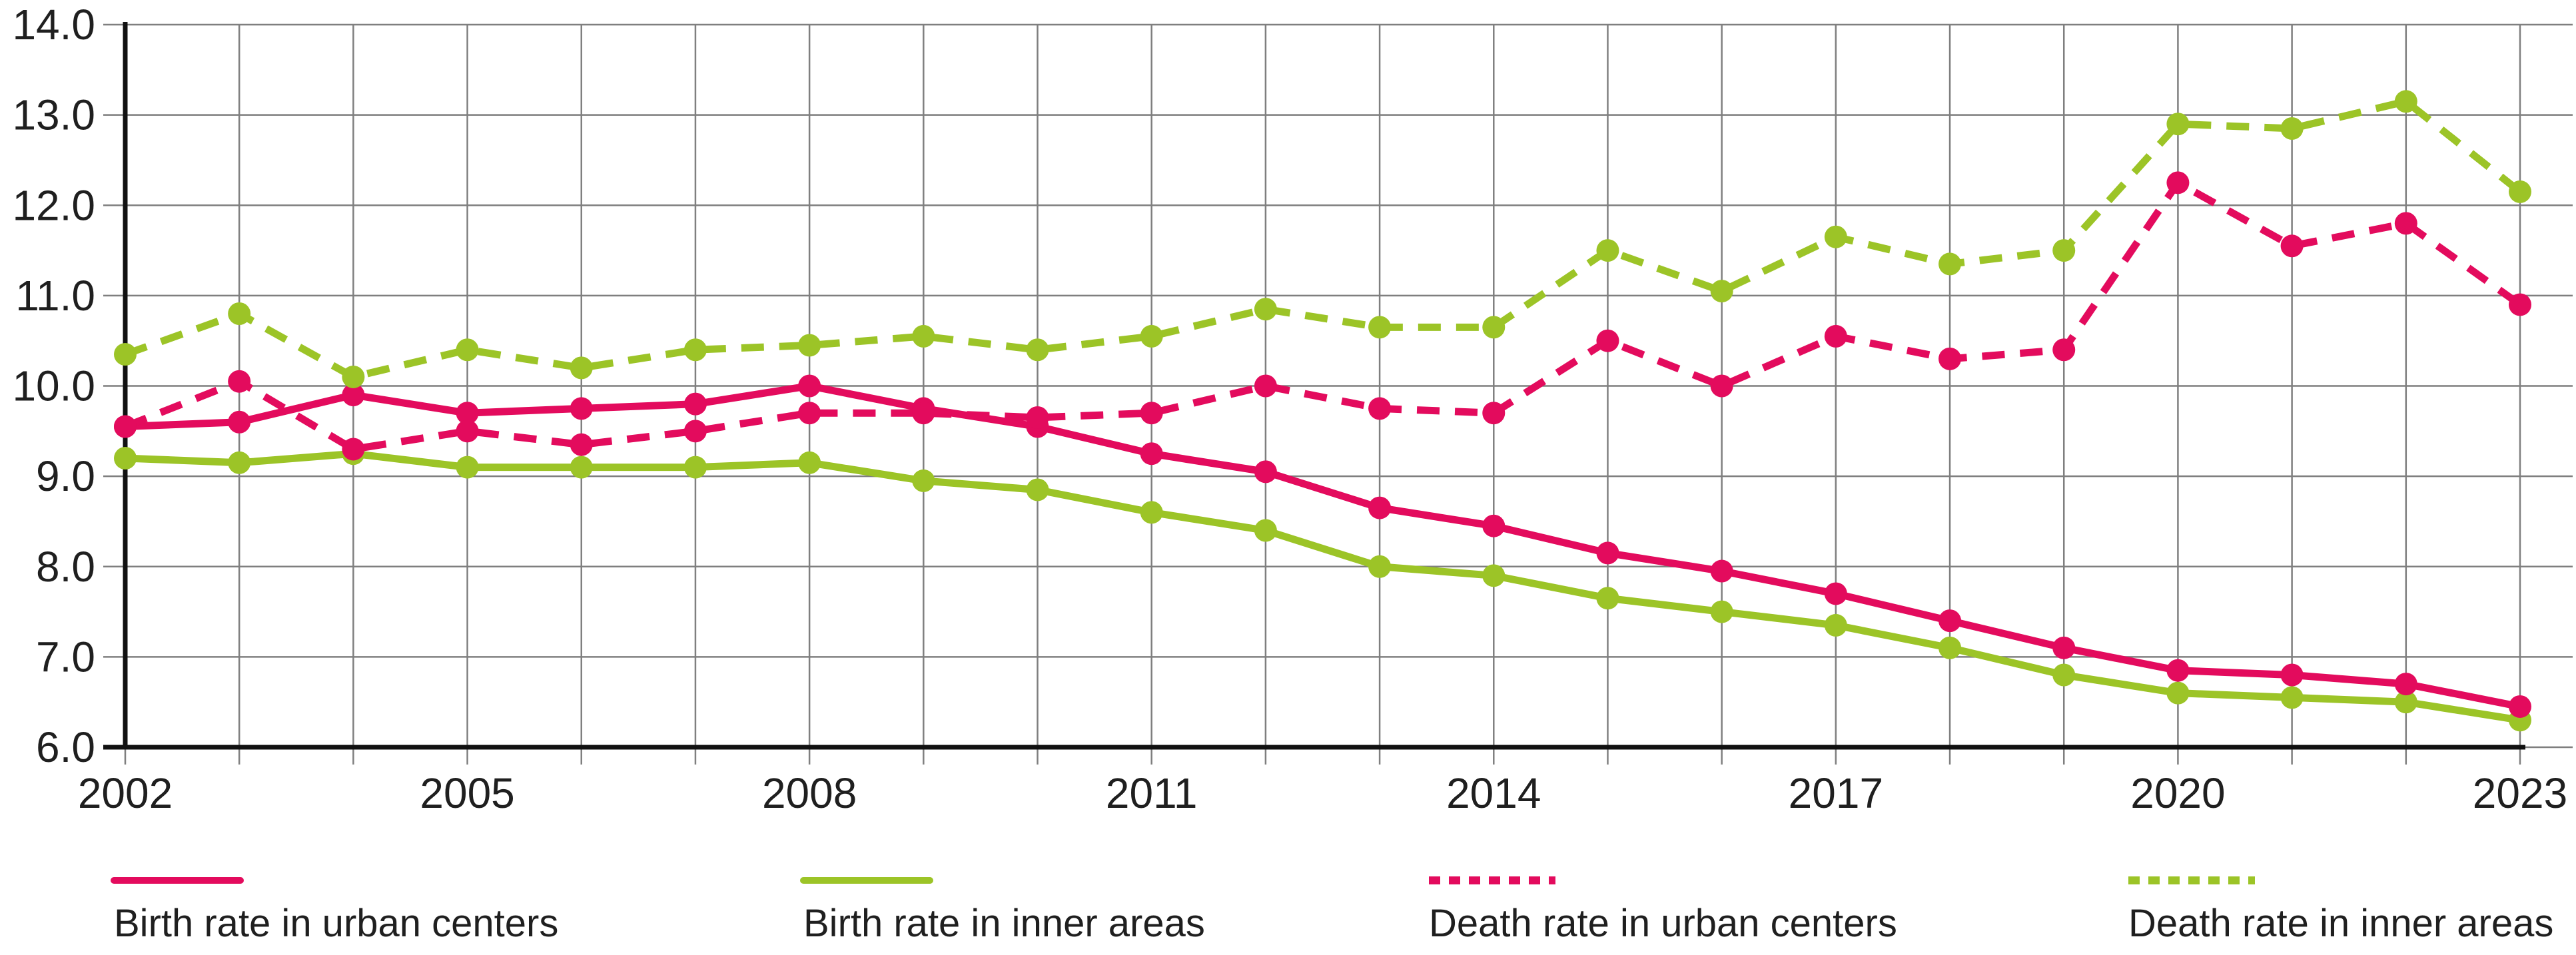 This screenshot has width=2576, height=955. What do you see at coordinates (126, 793) in the screenshot?
I see `x-tick-label: 2002` at bounding box center [126, 793].